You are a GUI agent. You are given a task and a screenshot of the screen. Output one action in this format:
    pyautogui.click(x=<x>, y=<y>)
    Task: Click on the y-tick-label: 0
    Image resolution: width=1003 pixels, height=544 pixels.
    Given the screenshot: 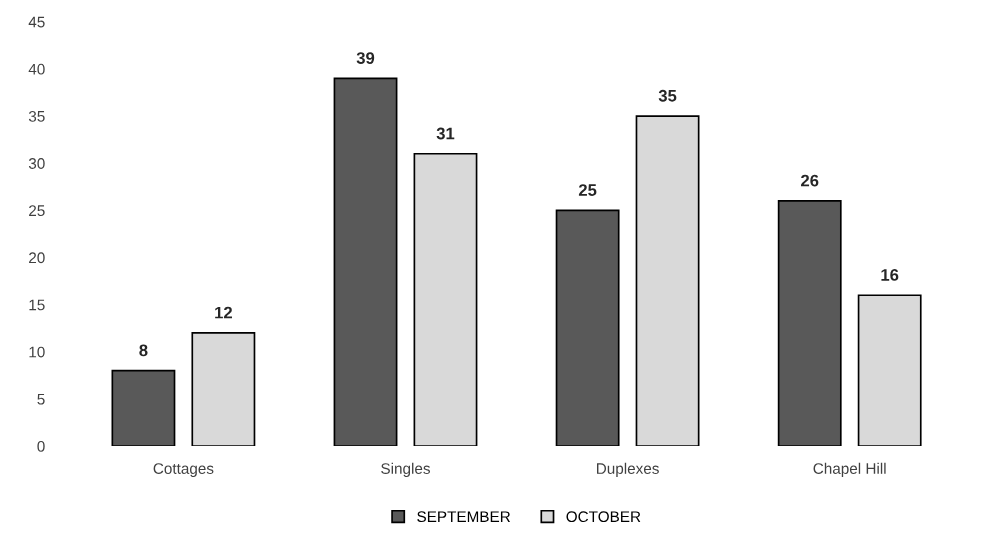 What is the action you would take?
    pyautogui.click(x=41, y=446)
    